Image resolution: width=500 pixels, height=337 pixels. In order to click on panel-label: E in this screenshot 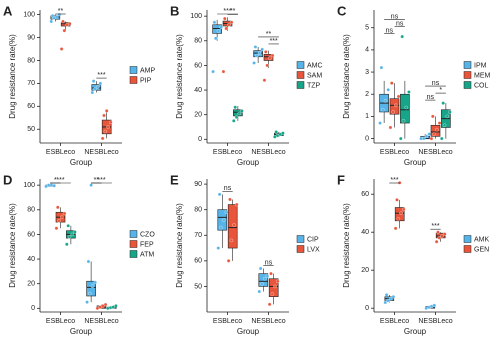, I will do `click(174, 179)`.